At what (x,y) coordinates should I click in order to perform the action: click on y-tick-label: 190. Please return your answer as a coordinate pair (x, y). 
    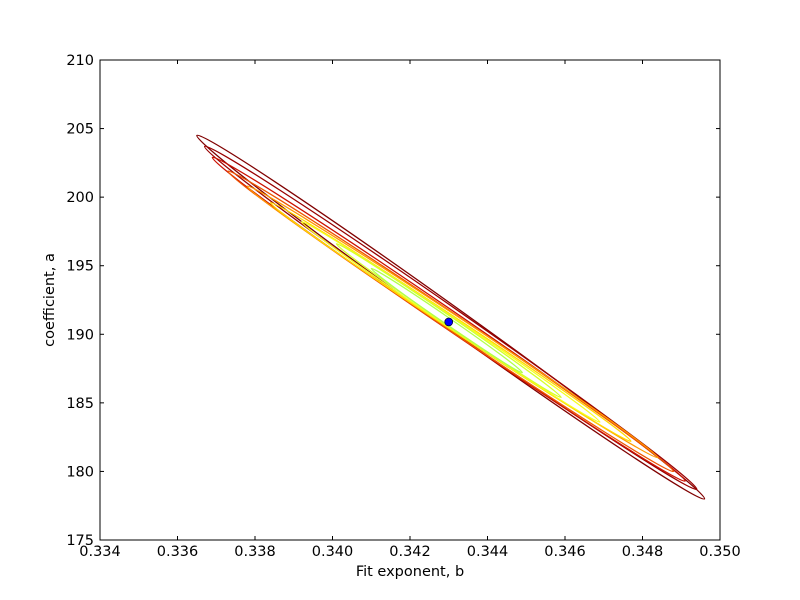
    Looking at the image, I should click on (80, 335).